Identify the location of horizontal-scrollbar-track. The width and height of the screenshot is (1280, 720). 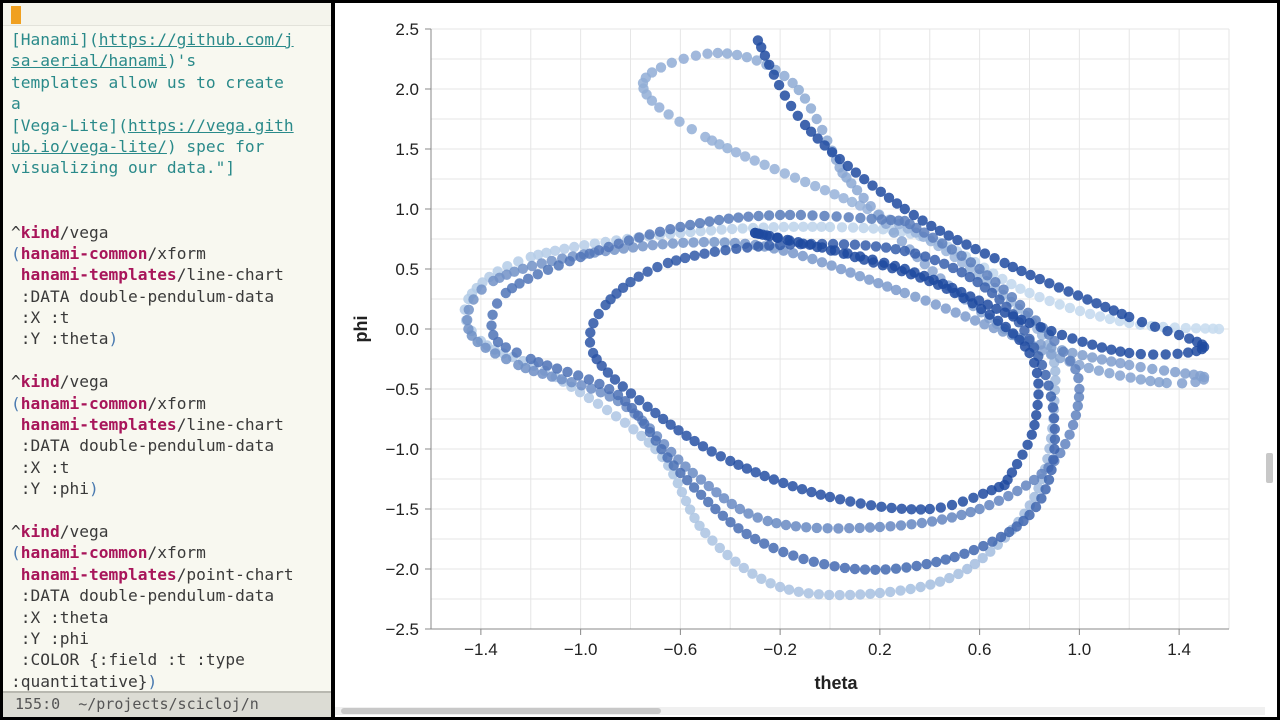
(800, 711).